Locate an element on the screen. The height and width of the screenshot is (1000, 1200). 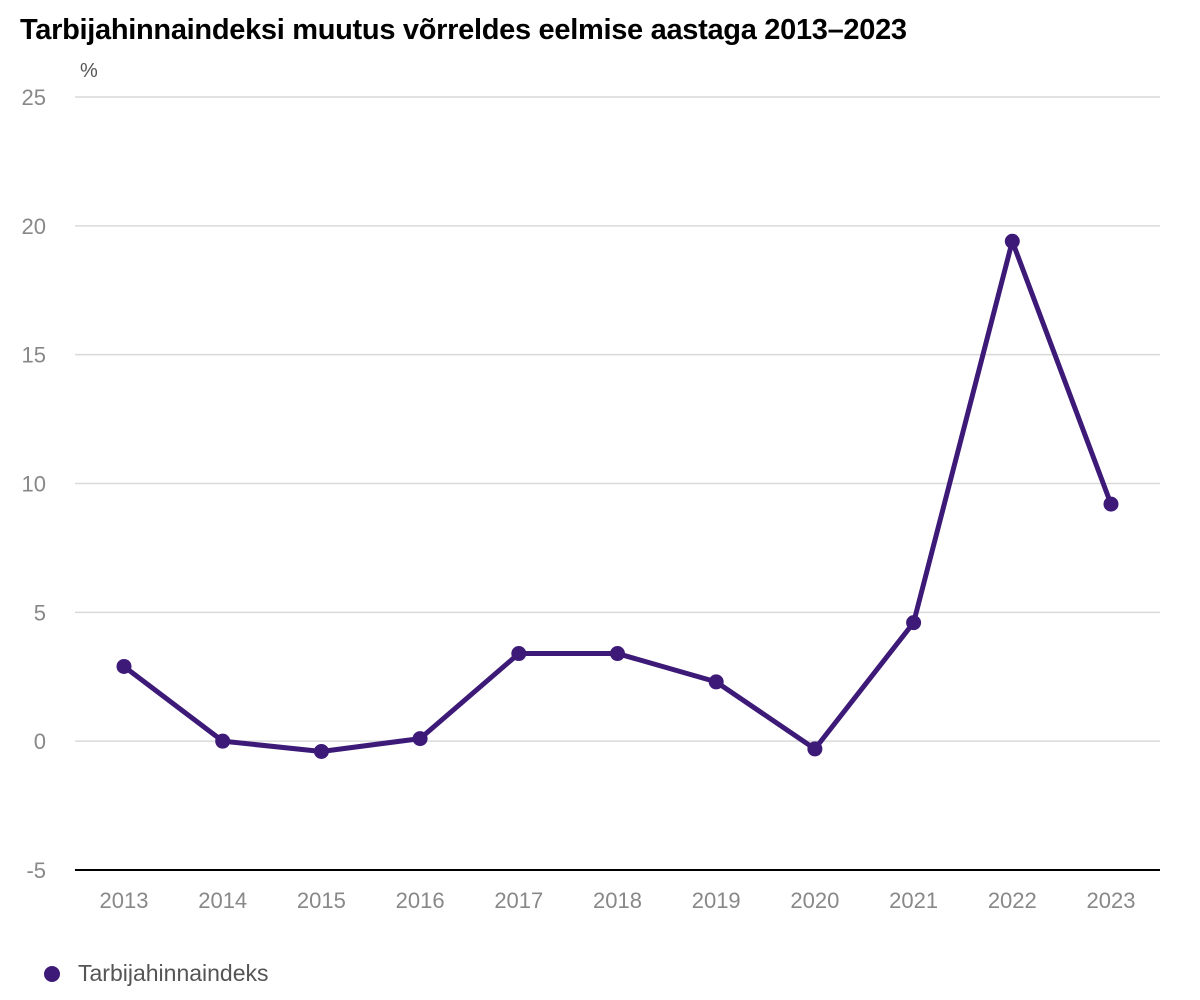
x-tick-label: 2020 is located at coordinates (814, 900).